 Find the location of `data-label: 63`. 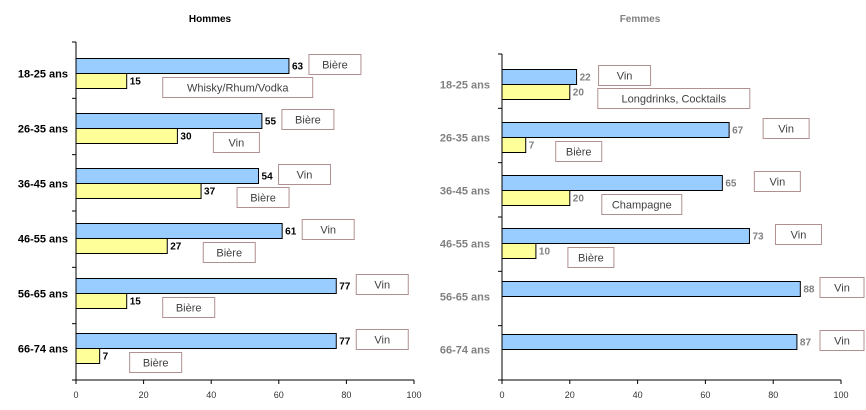

data-label: 63 is located at coordinates (298, 67).